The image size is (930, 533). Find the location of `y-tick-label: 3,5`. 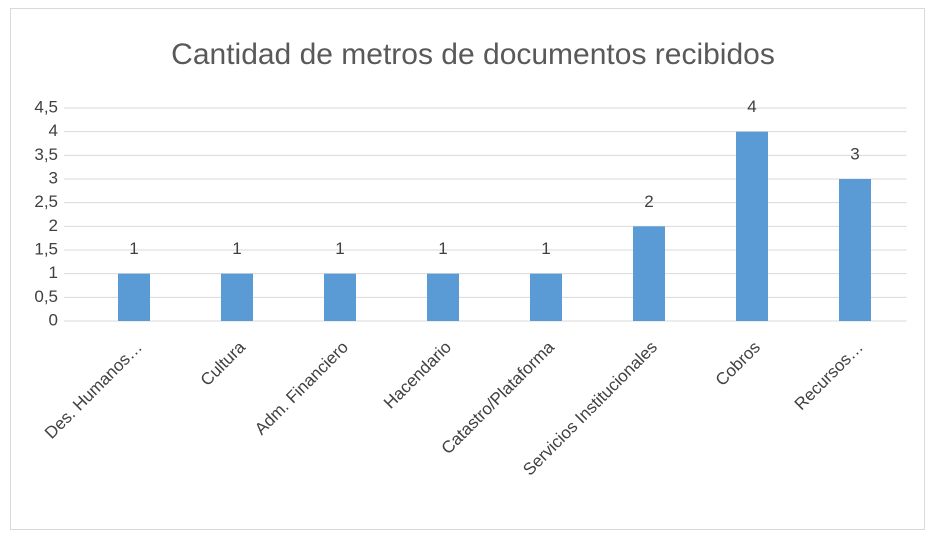

y-tick-label: 3,5 is located at coordinates (46, 154).